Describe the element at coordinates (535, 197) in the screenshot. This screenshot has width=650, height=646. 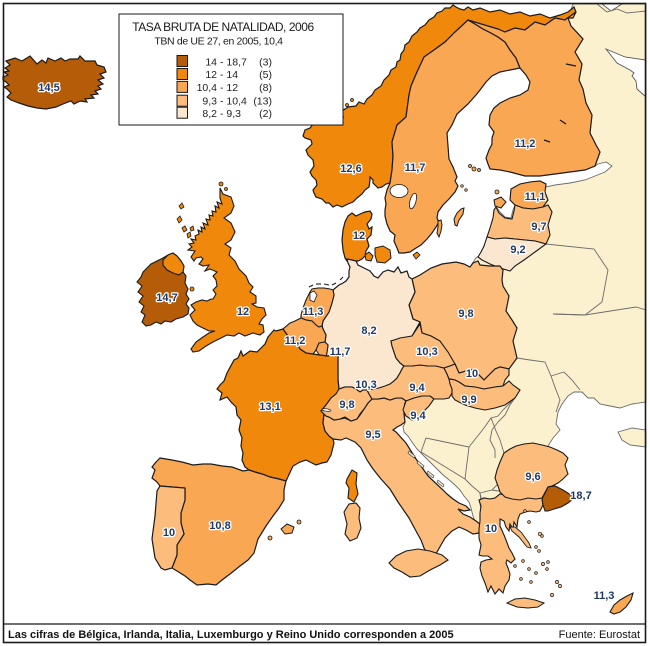
I see `svg-text: 11,1` at that location.